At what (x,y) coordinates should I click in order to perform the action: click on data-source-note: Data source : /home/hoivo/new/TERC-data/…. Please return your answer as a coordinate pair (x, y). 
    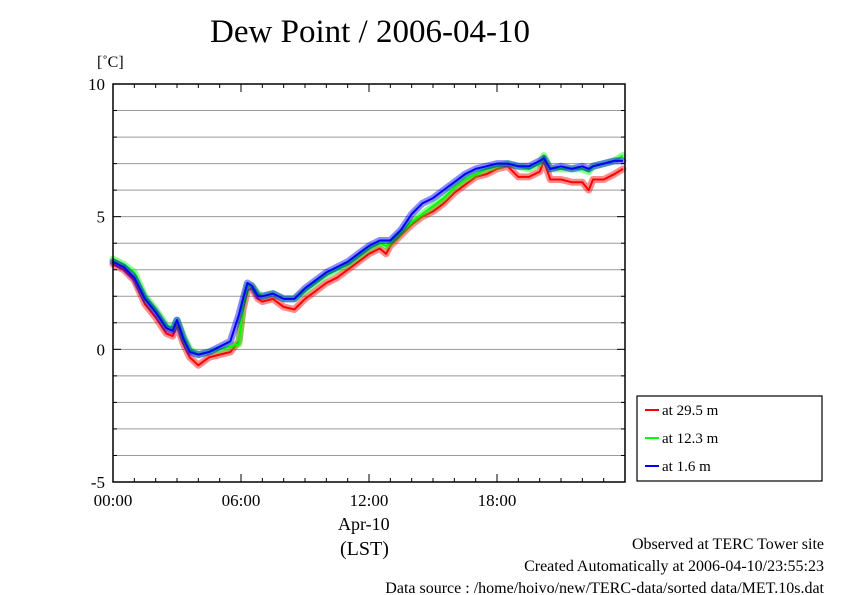
    Looking at the image, I should click on (604, 587).